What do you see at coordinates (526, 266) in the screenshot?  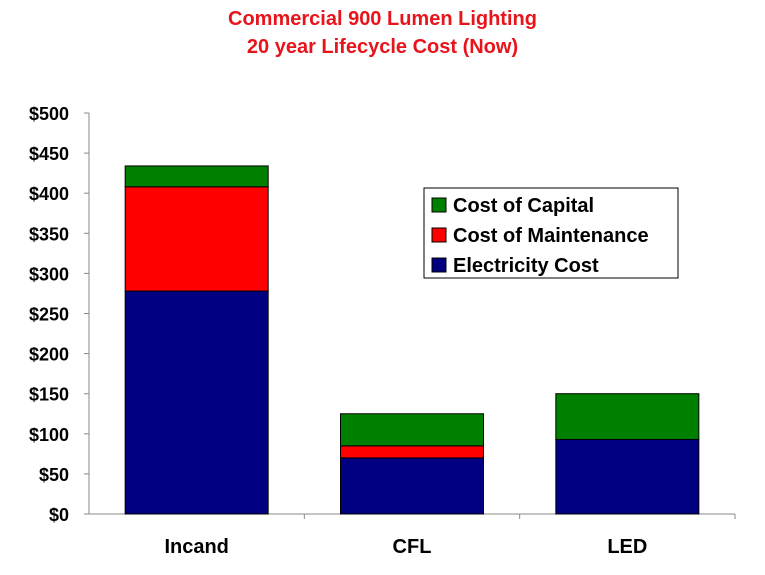 I see `legend-label: Electricity Cost` at bounding box center [526, 266].